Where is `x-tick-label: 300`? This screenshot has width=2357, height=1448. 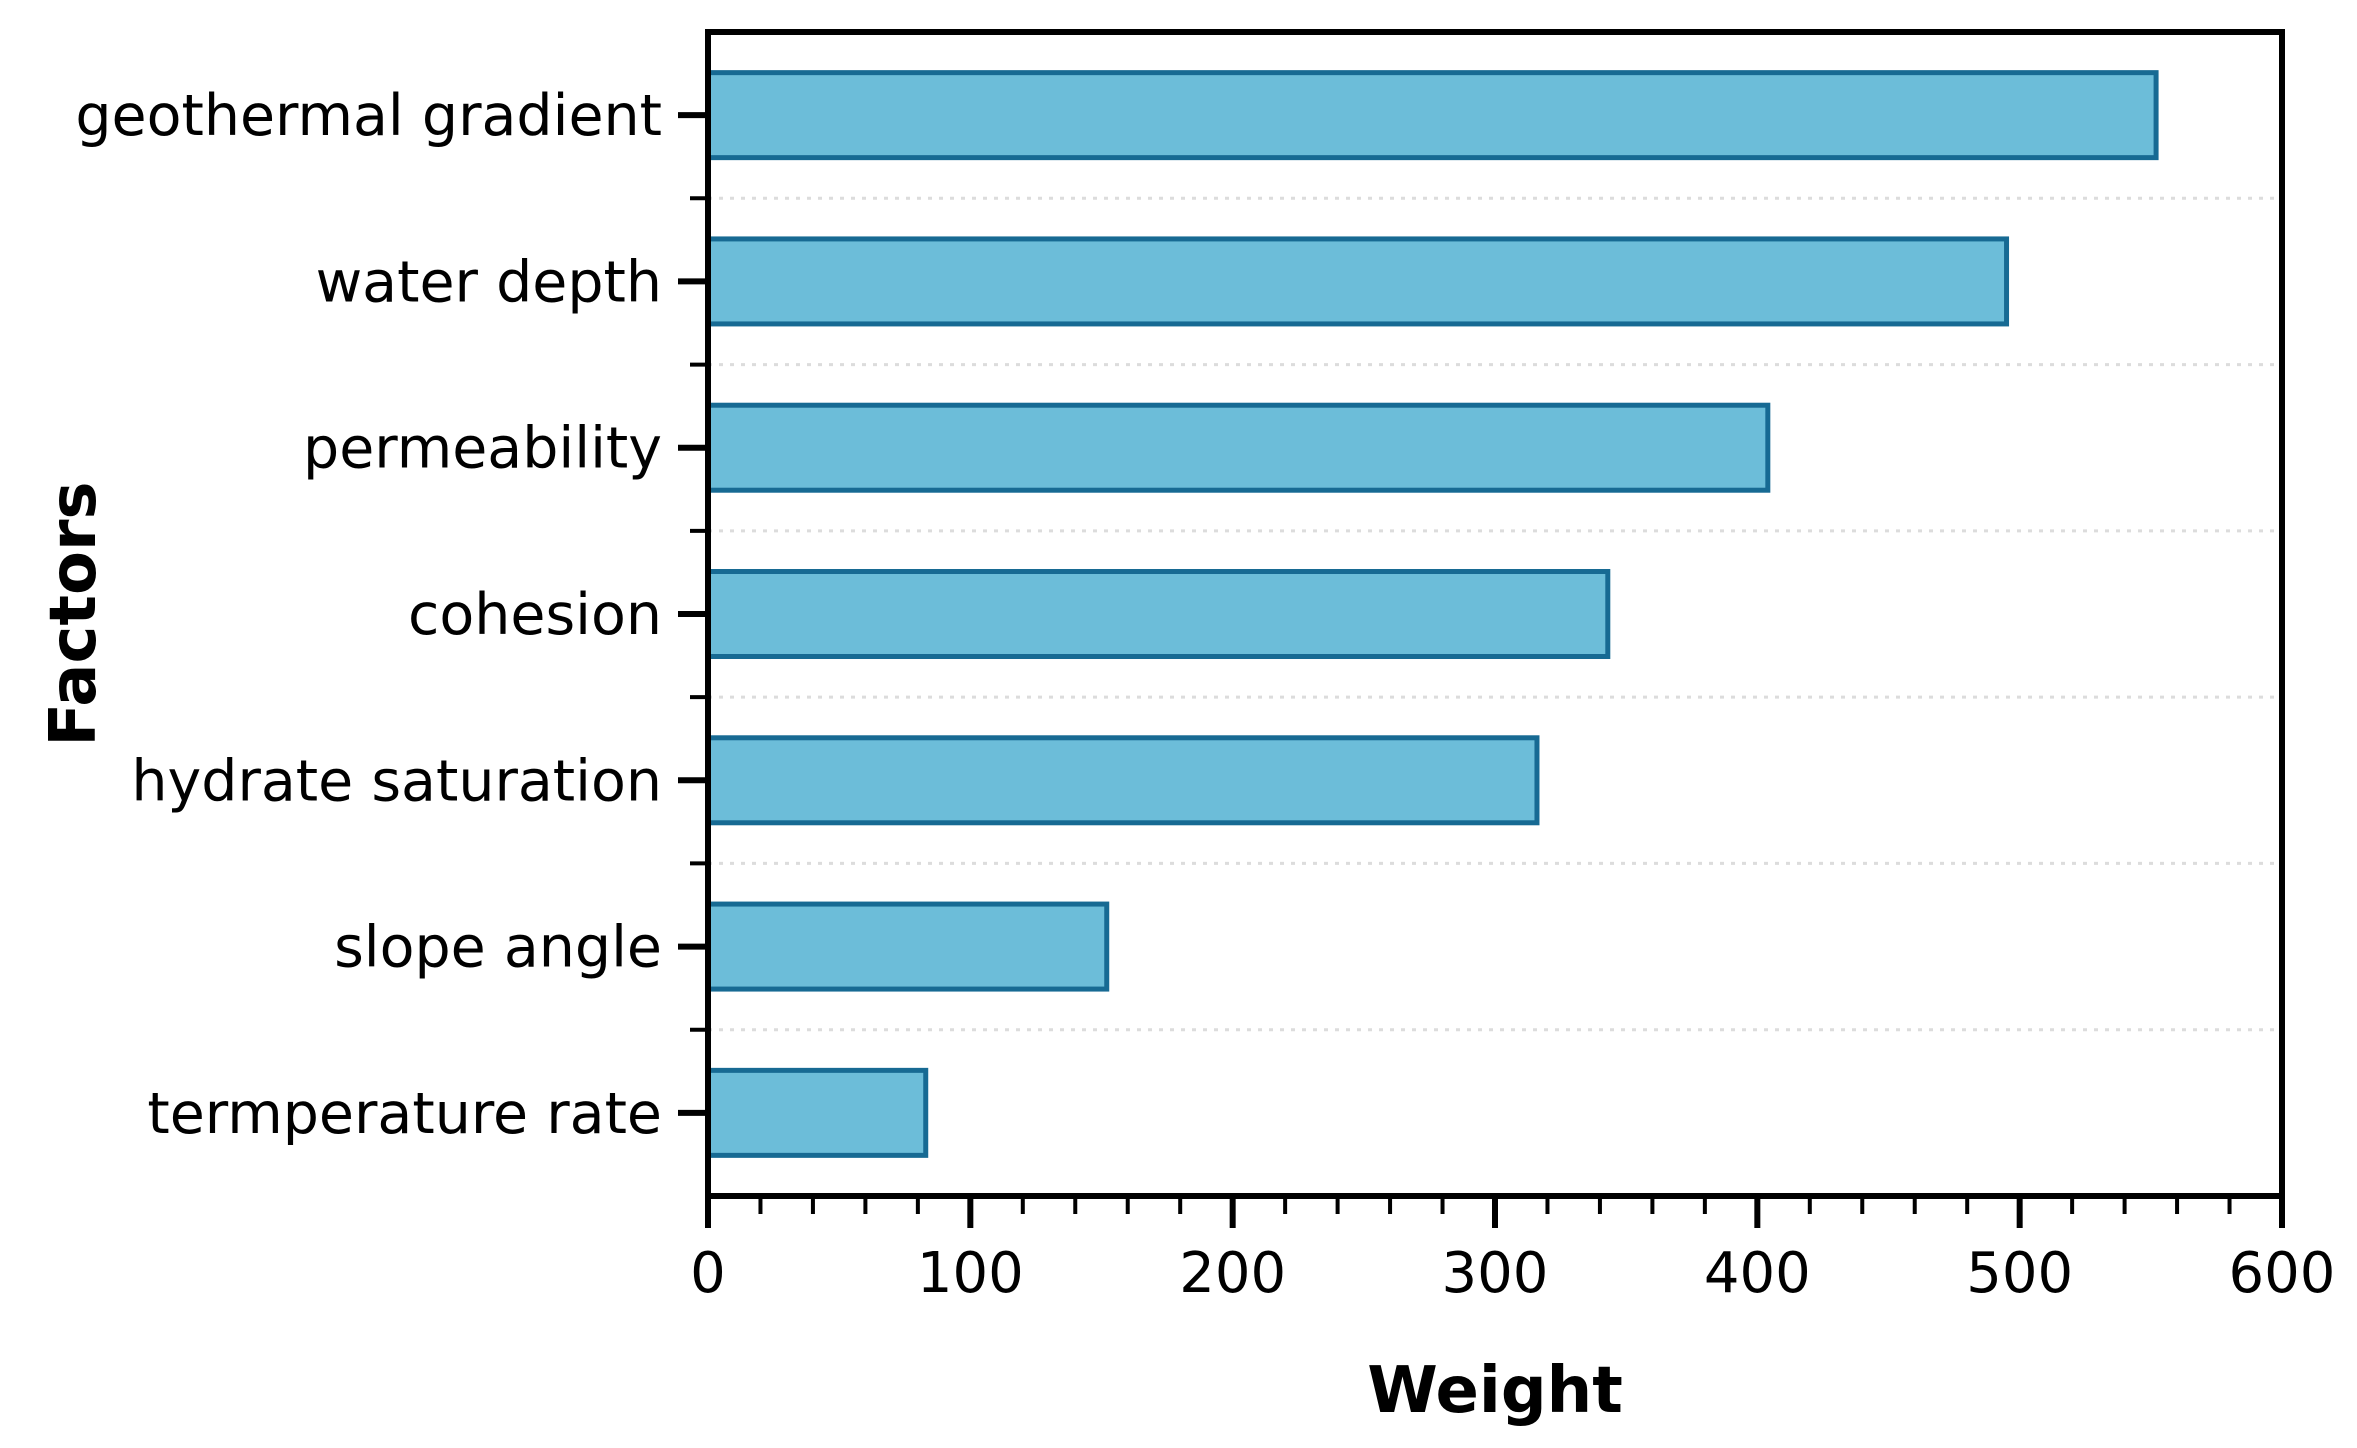 x-tick-label: 300 is located at coordinates (1495, 1273).